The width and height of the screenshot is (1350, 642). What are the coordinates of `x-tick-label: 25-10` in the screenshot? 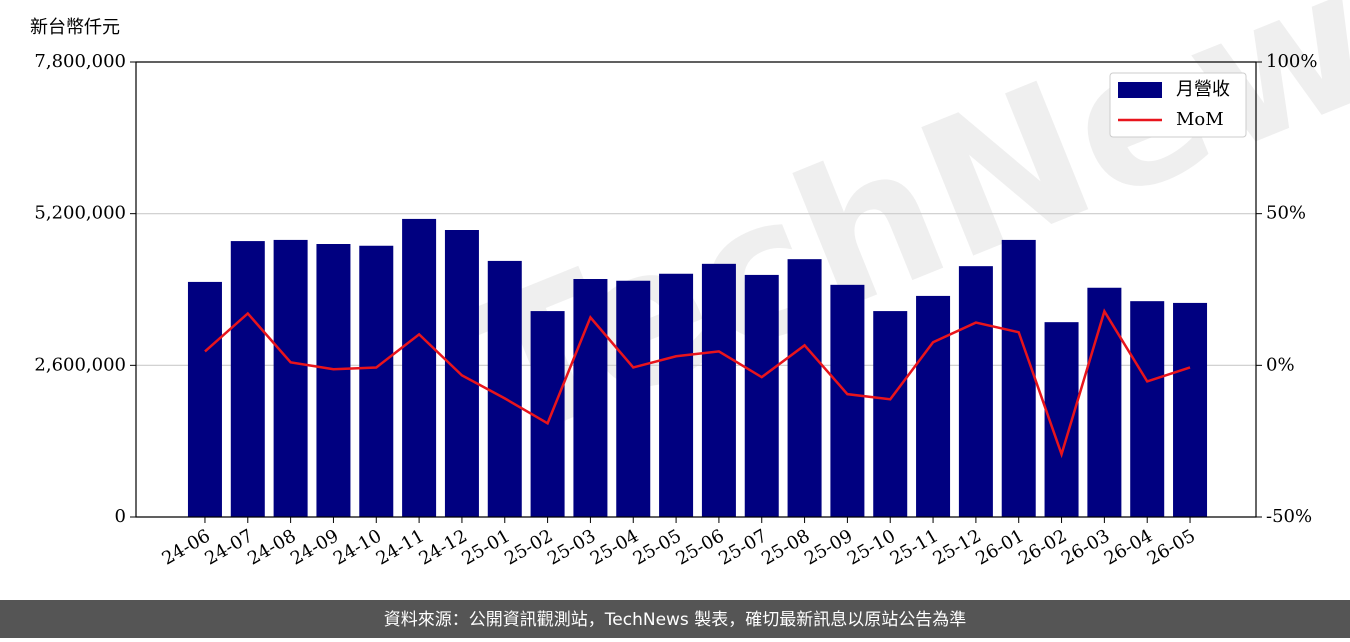 It's located at (871, 547).